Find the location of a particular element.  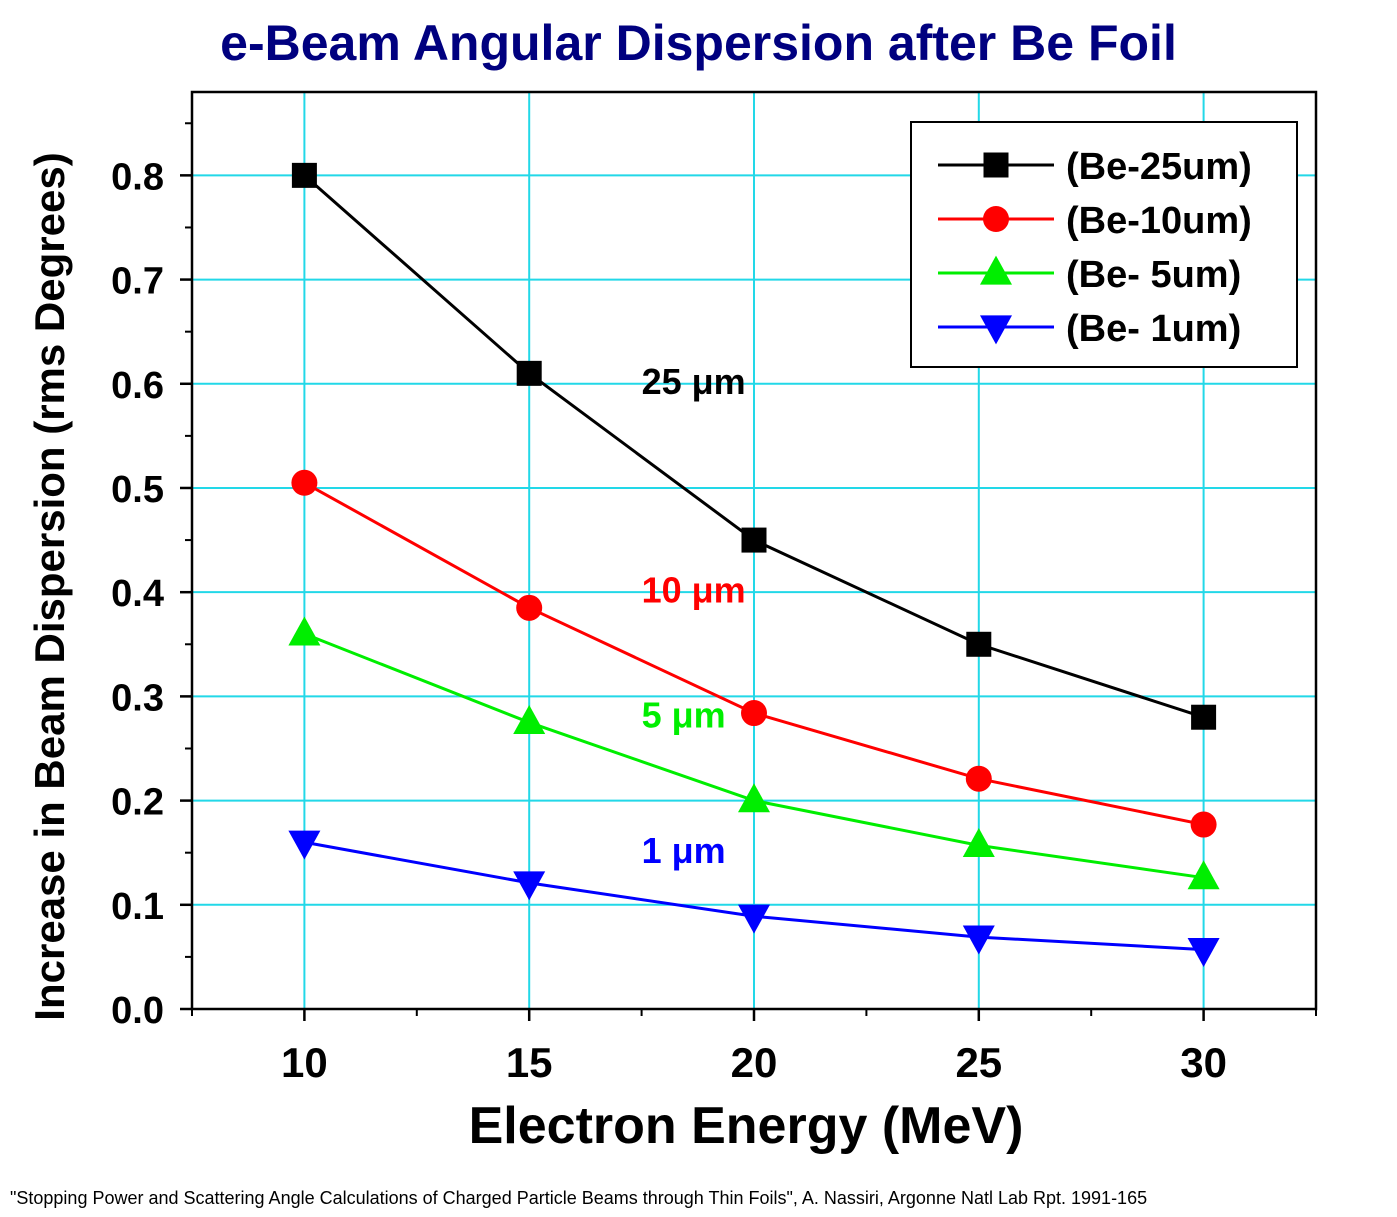

legend-label: (Be- 5um) is located at coordinates (1153, 275).